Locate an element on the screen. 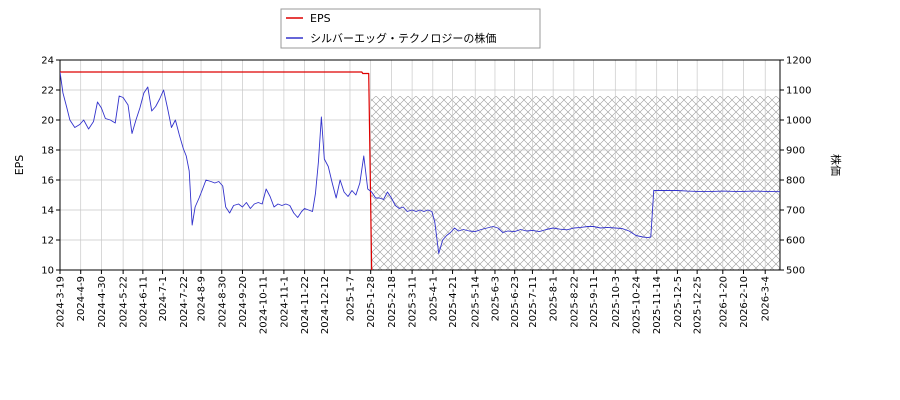 This screenshot has height=400, width=900. x-tick-label: 2025-4-1 is located at coordinates (433, 298).